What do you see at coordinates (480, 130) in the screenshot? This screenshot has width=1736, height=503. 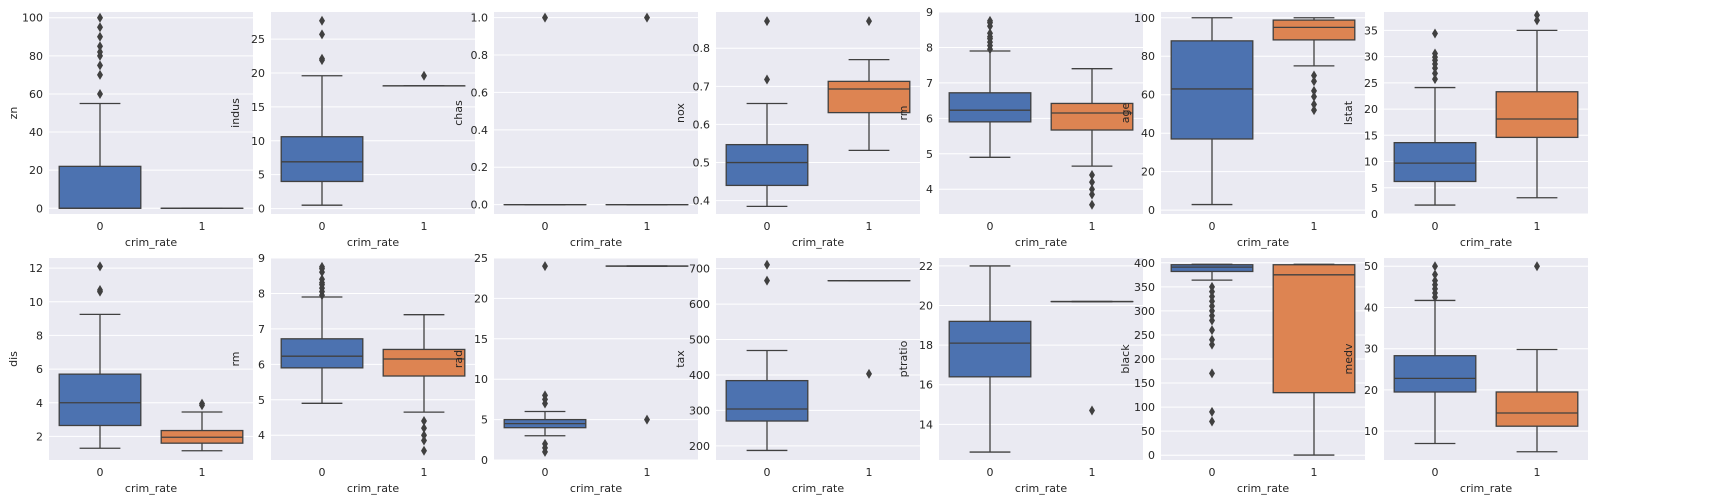 I see `y-tick-label: 0.4` at bounding box center [480, 130].